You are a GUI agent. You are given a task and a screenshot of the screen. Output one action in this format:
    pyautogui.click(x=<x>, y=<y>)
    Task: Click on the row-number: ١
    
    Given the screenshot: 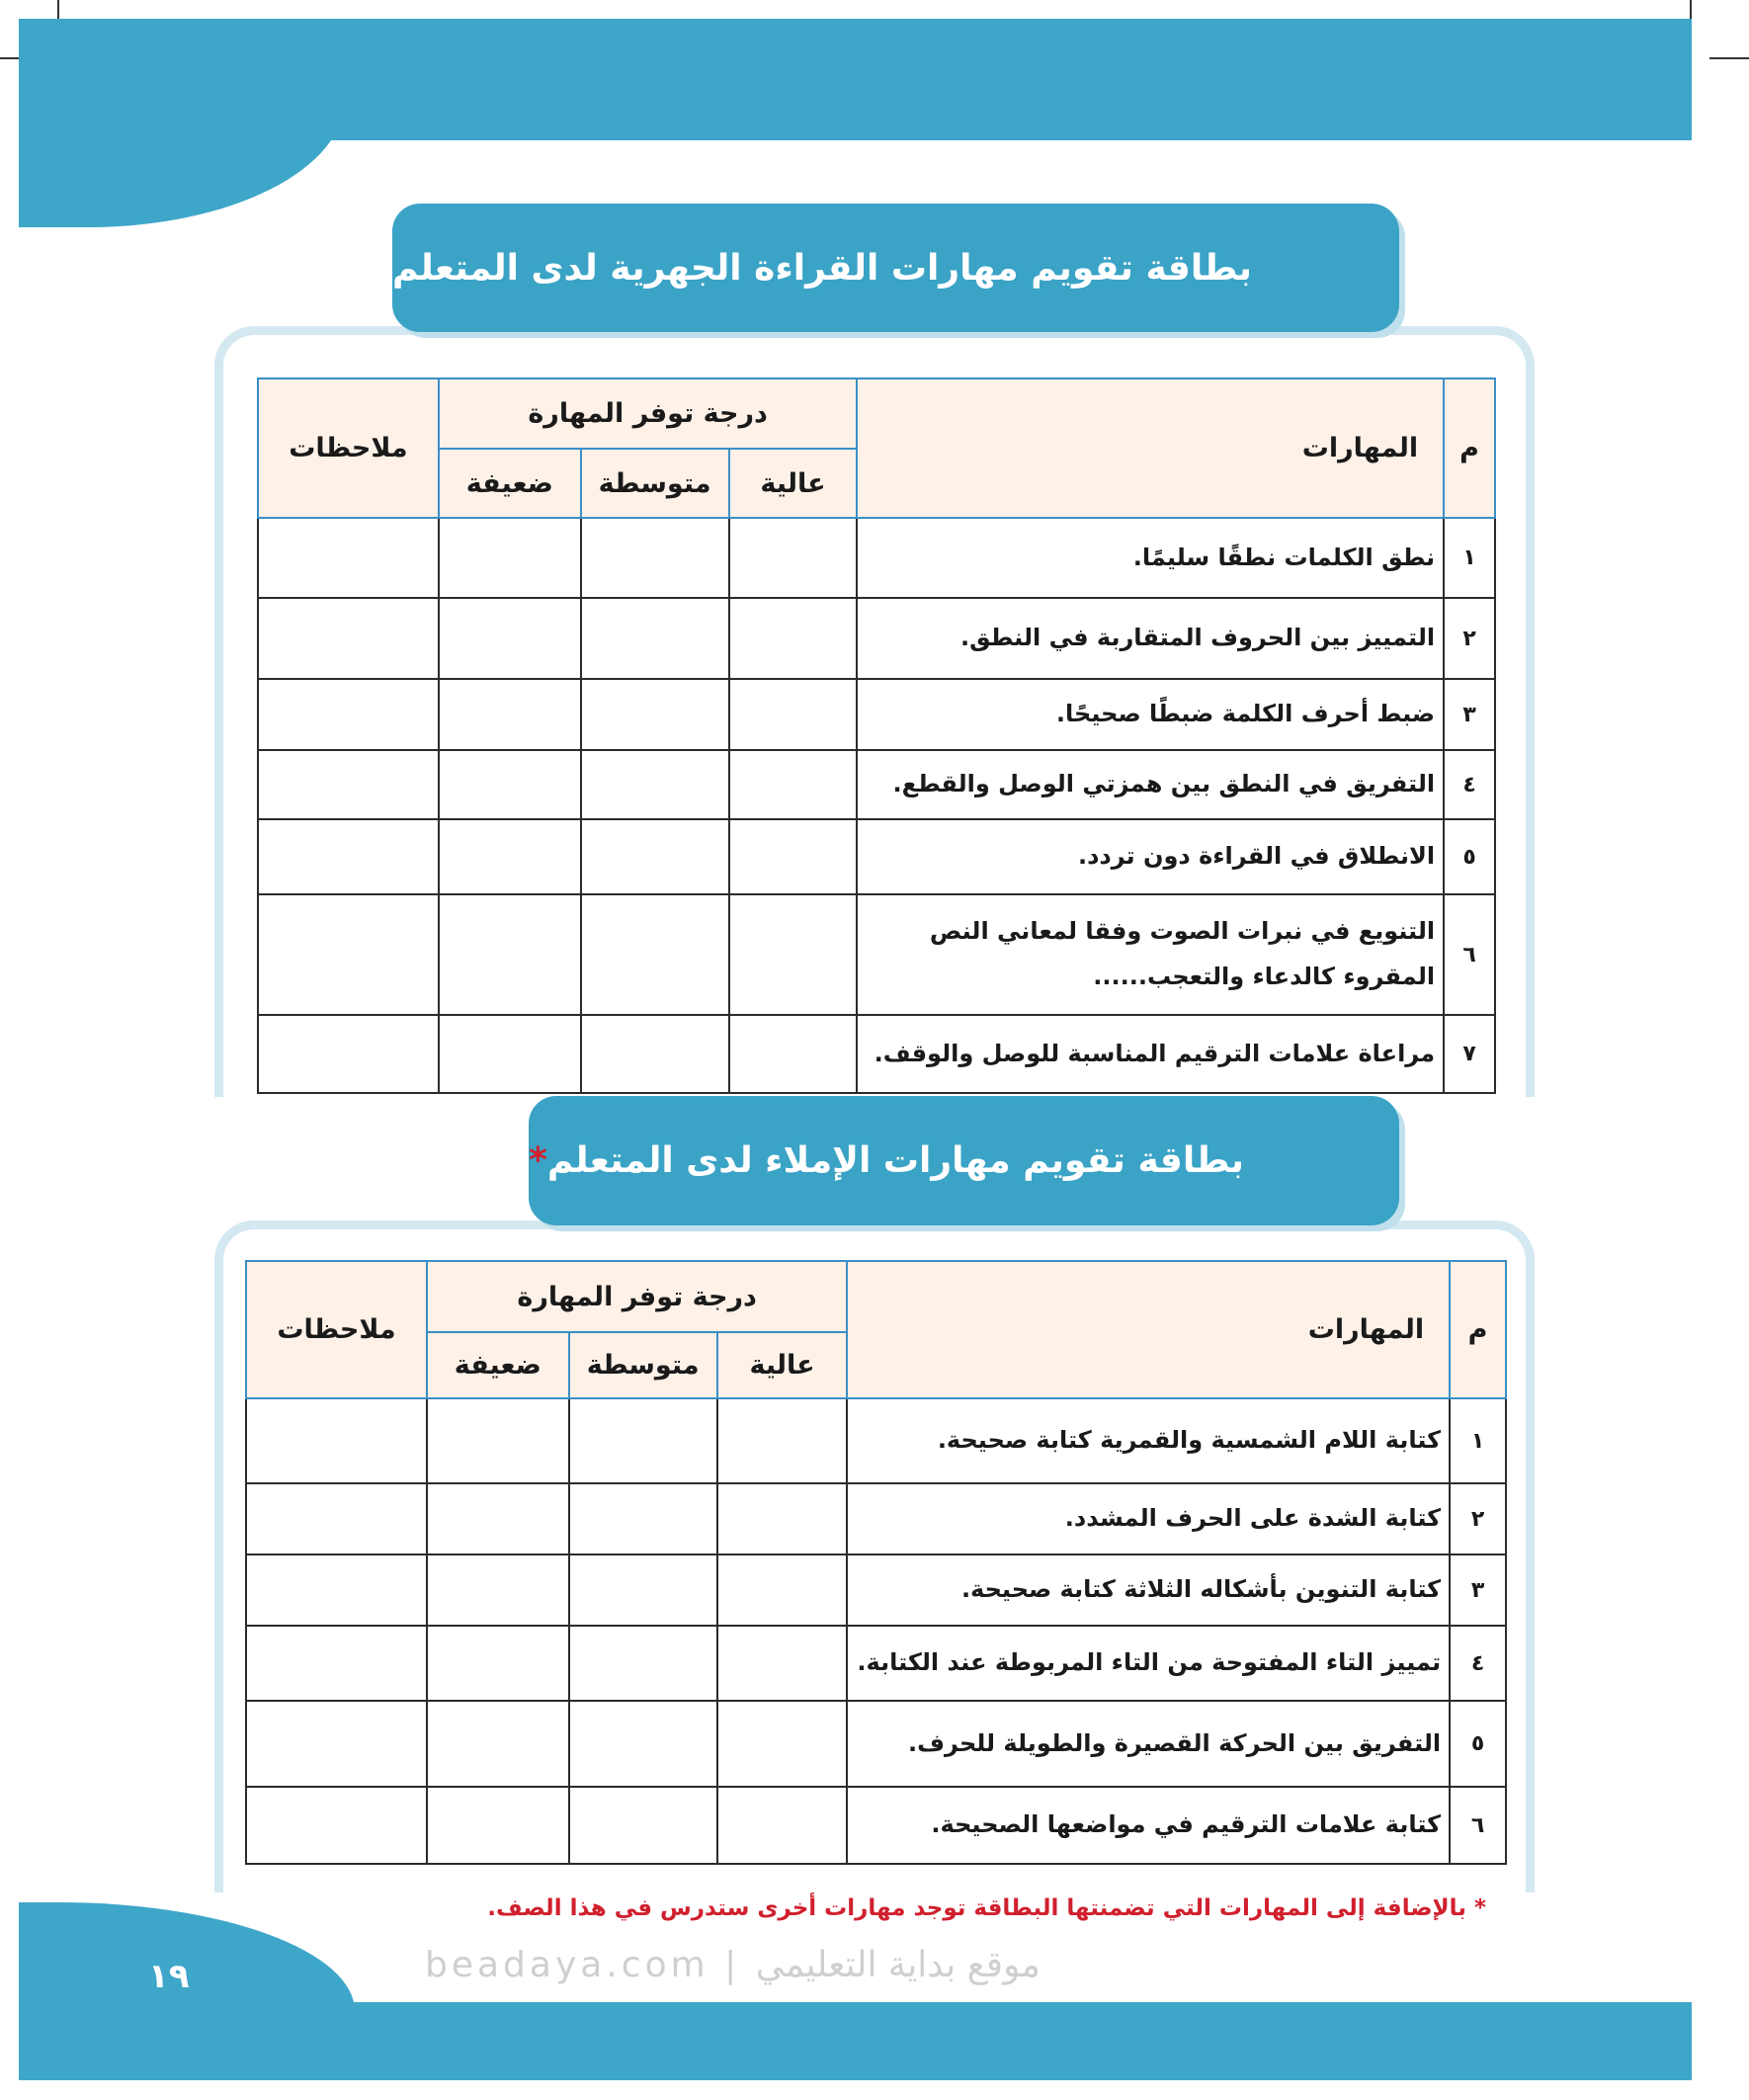 What is the action you would take?
    pyautogui.click(x=1469, y=558)
    